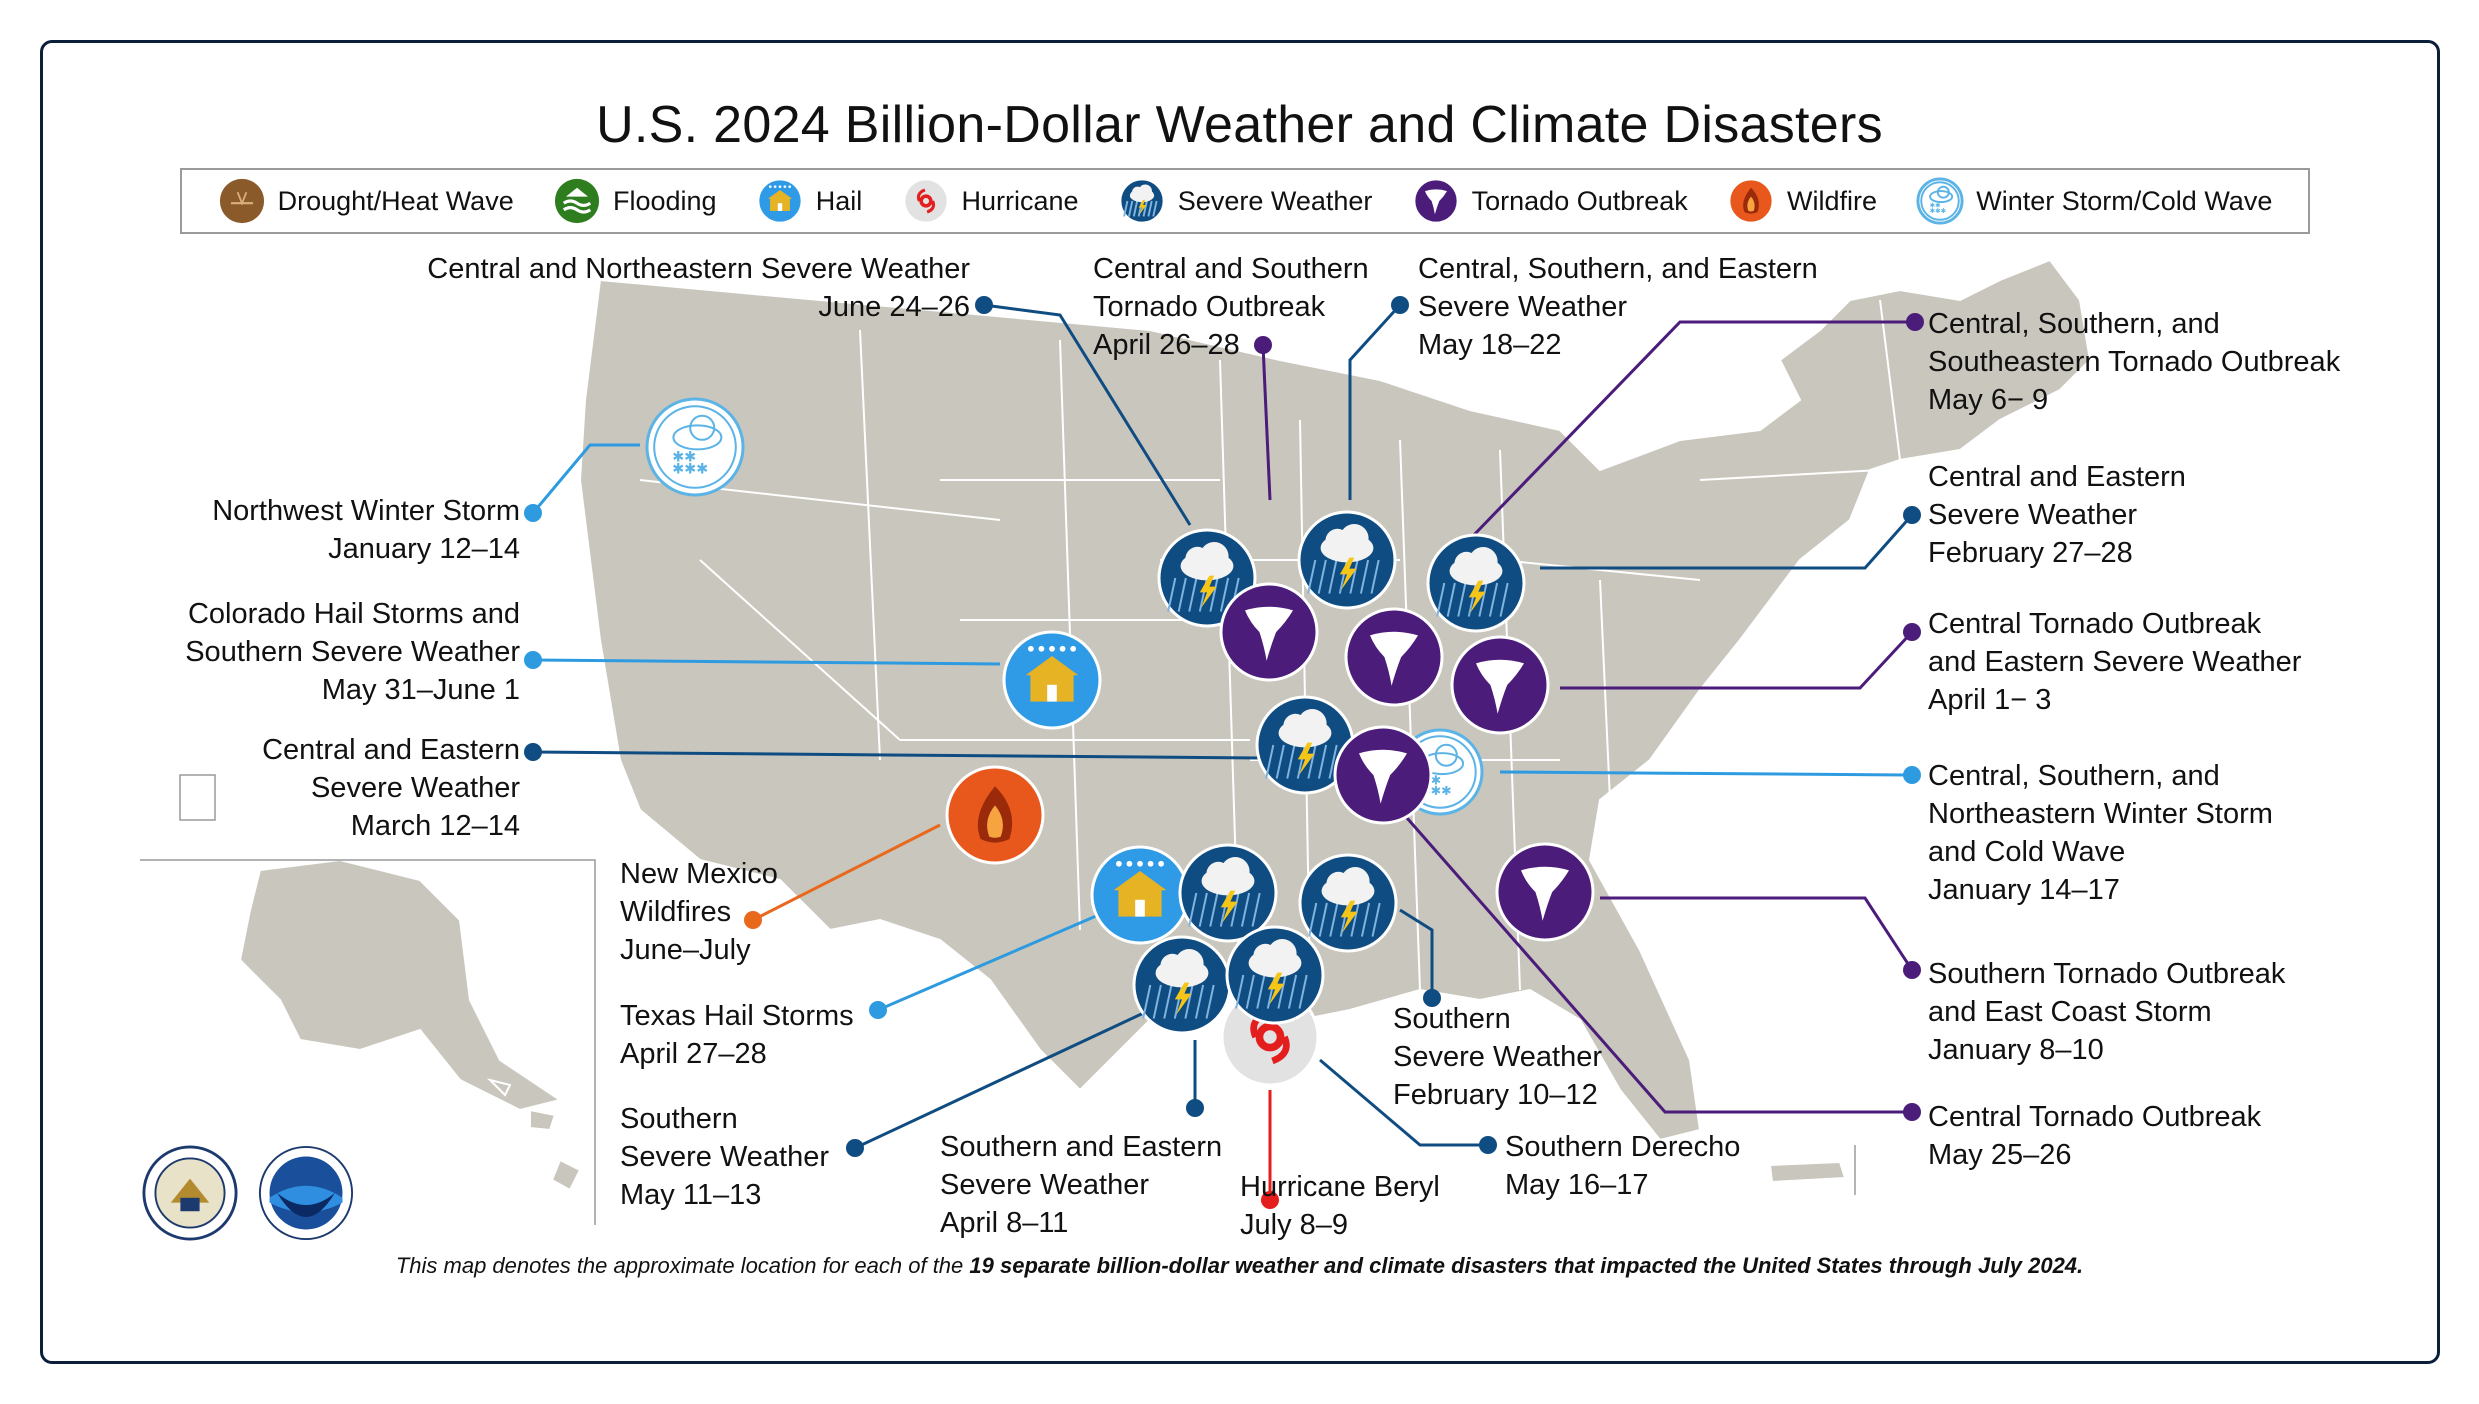 The image size is (2479, 1404). I want to click on connector-dot-cs-tornado-apr, so click(1263, 345).